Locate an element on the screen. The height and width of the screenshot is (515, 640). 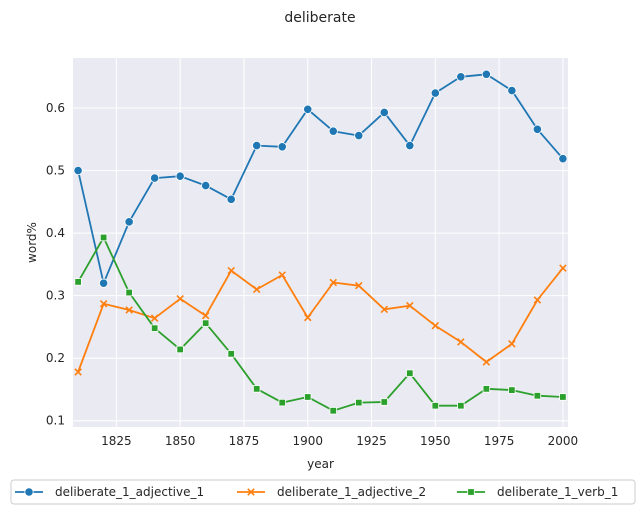
x-tick-label: 1975 is located at coordinates (499, 441).